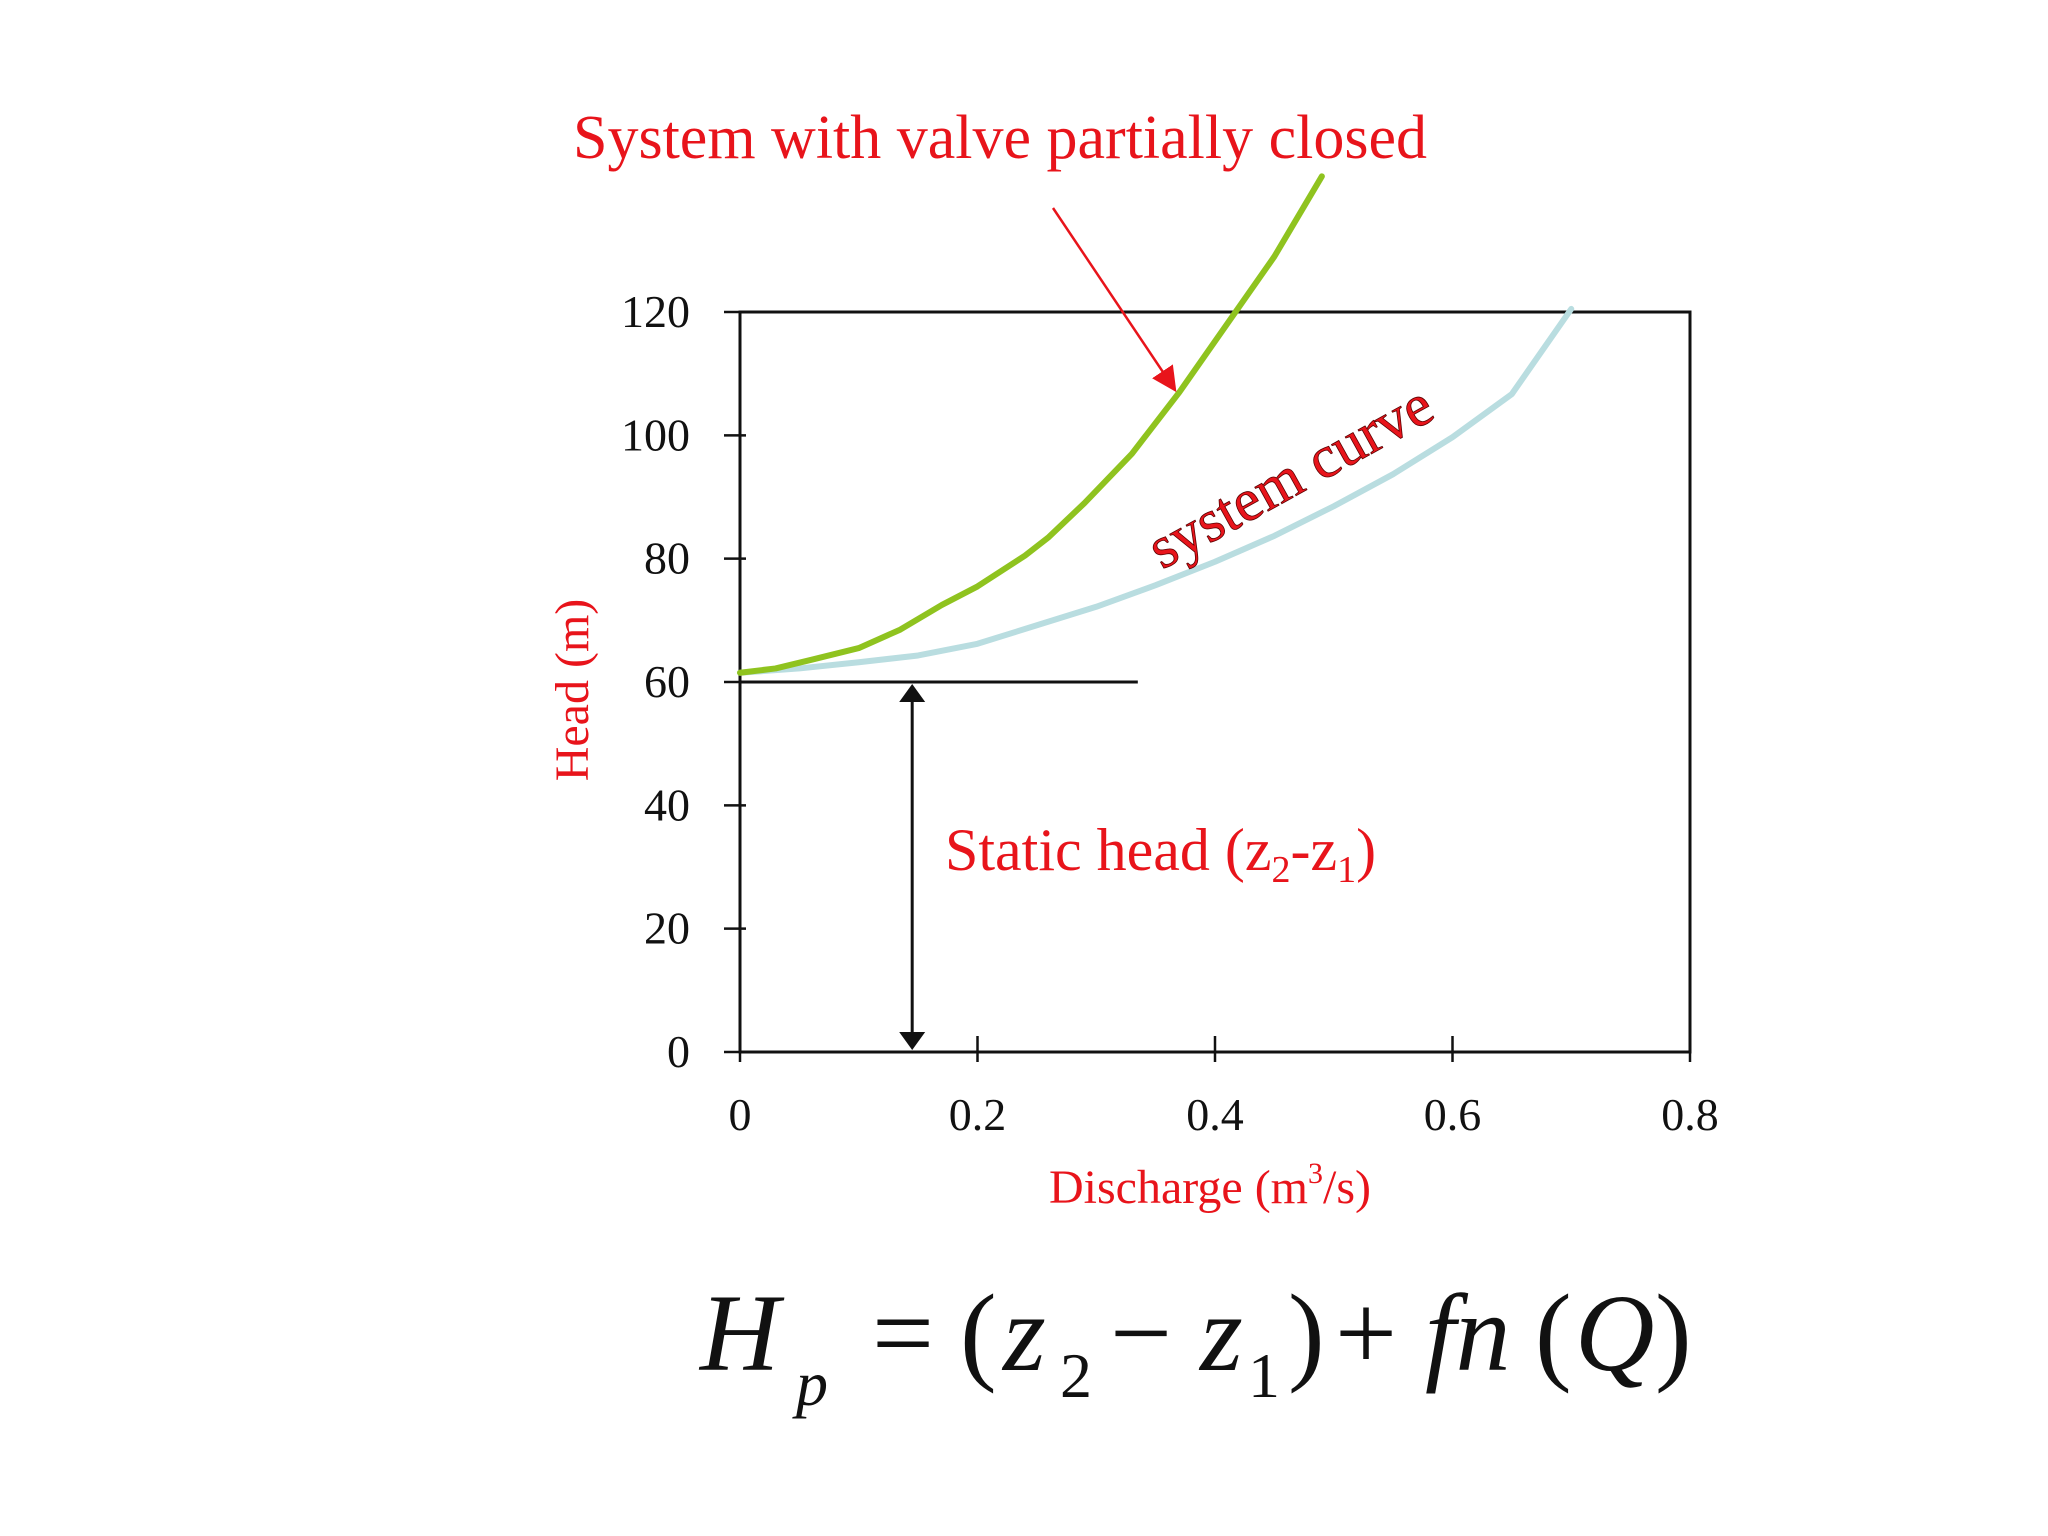  Describe the element at coordinates (1366, 1333) in the screenshot. I see `formula-plus: +` at that location.